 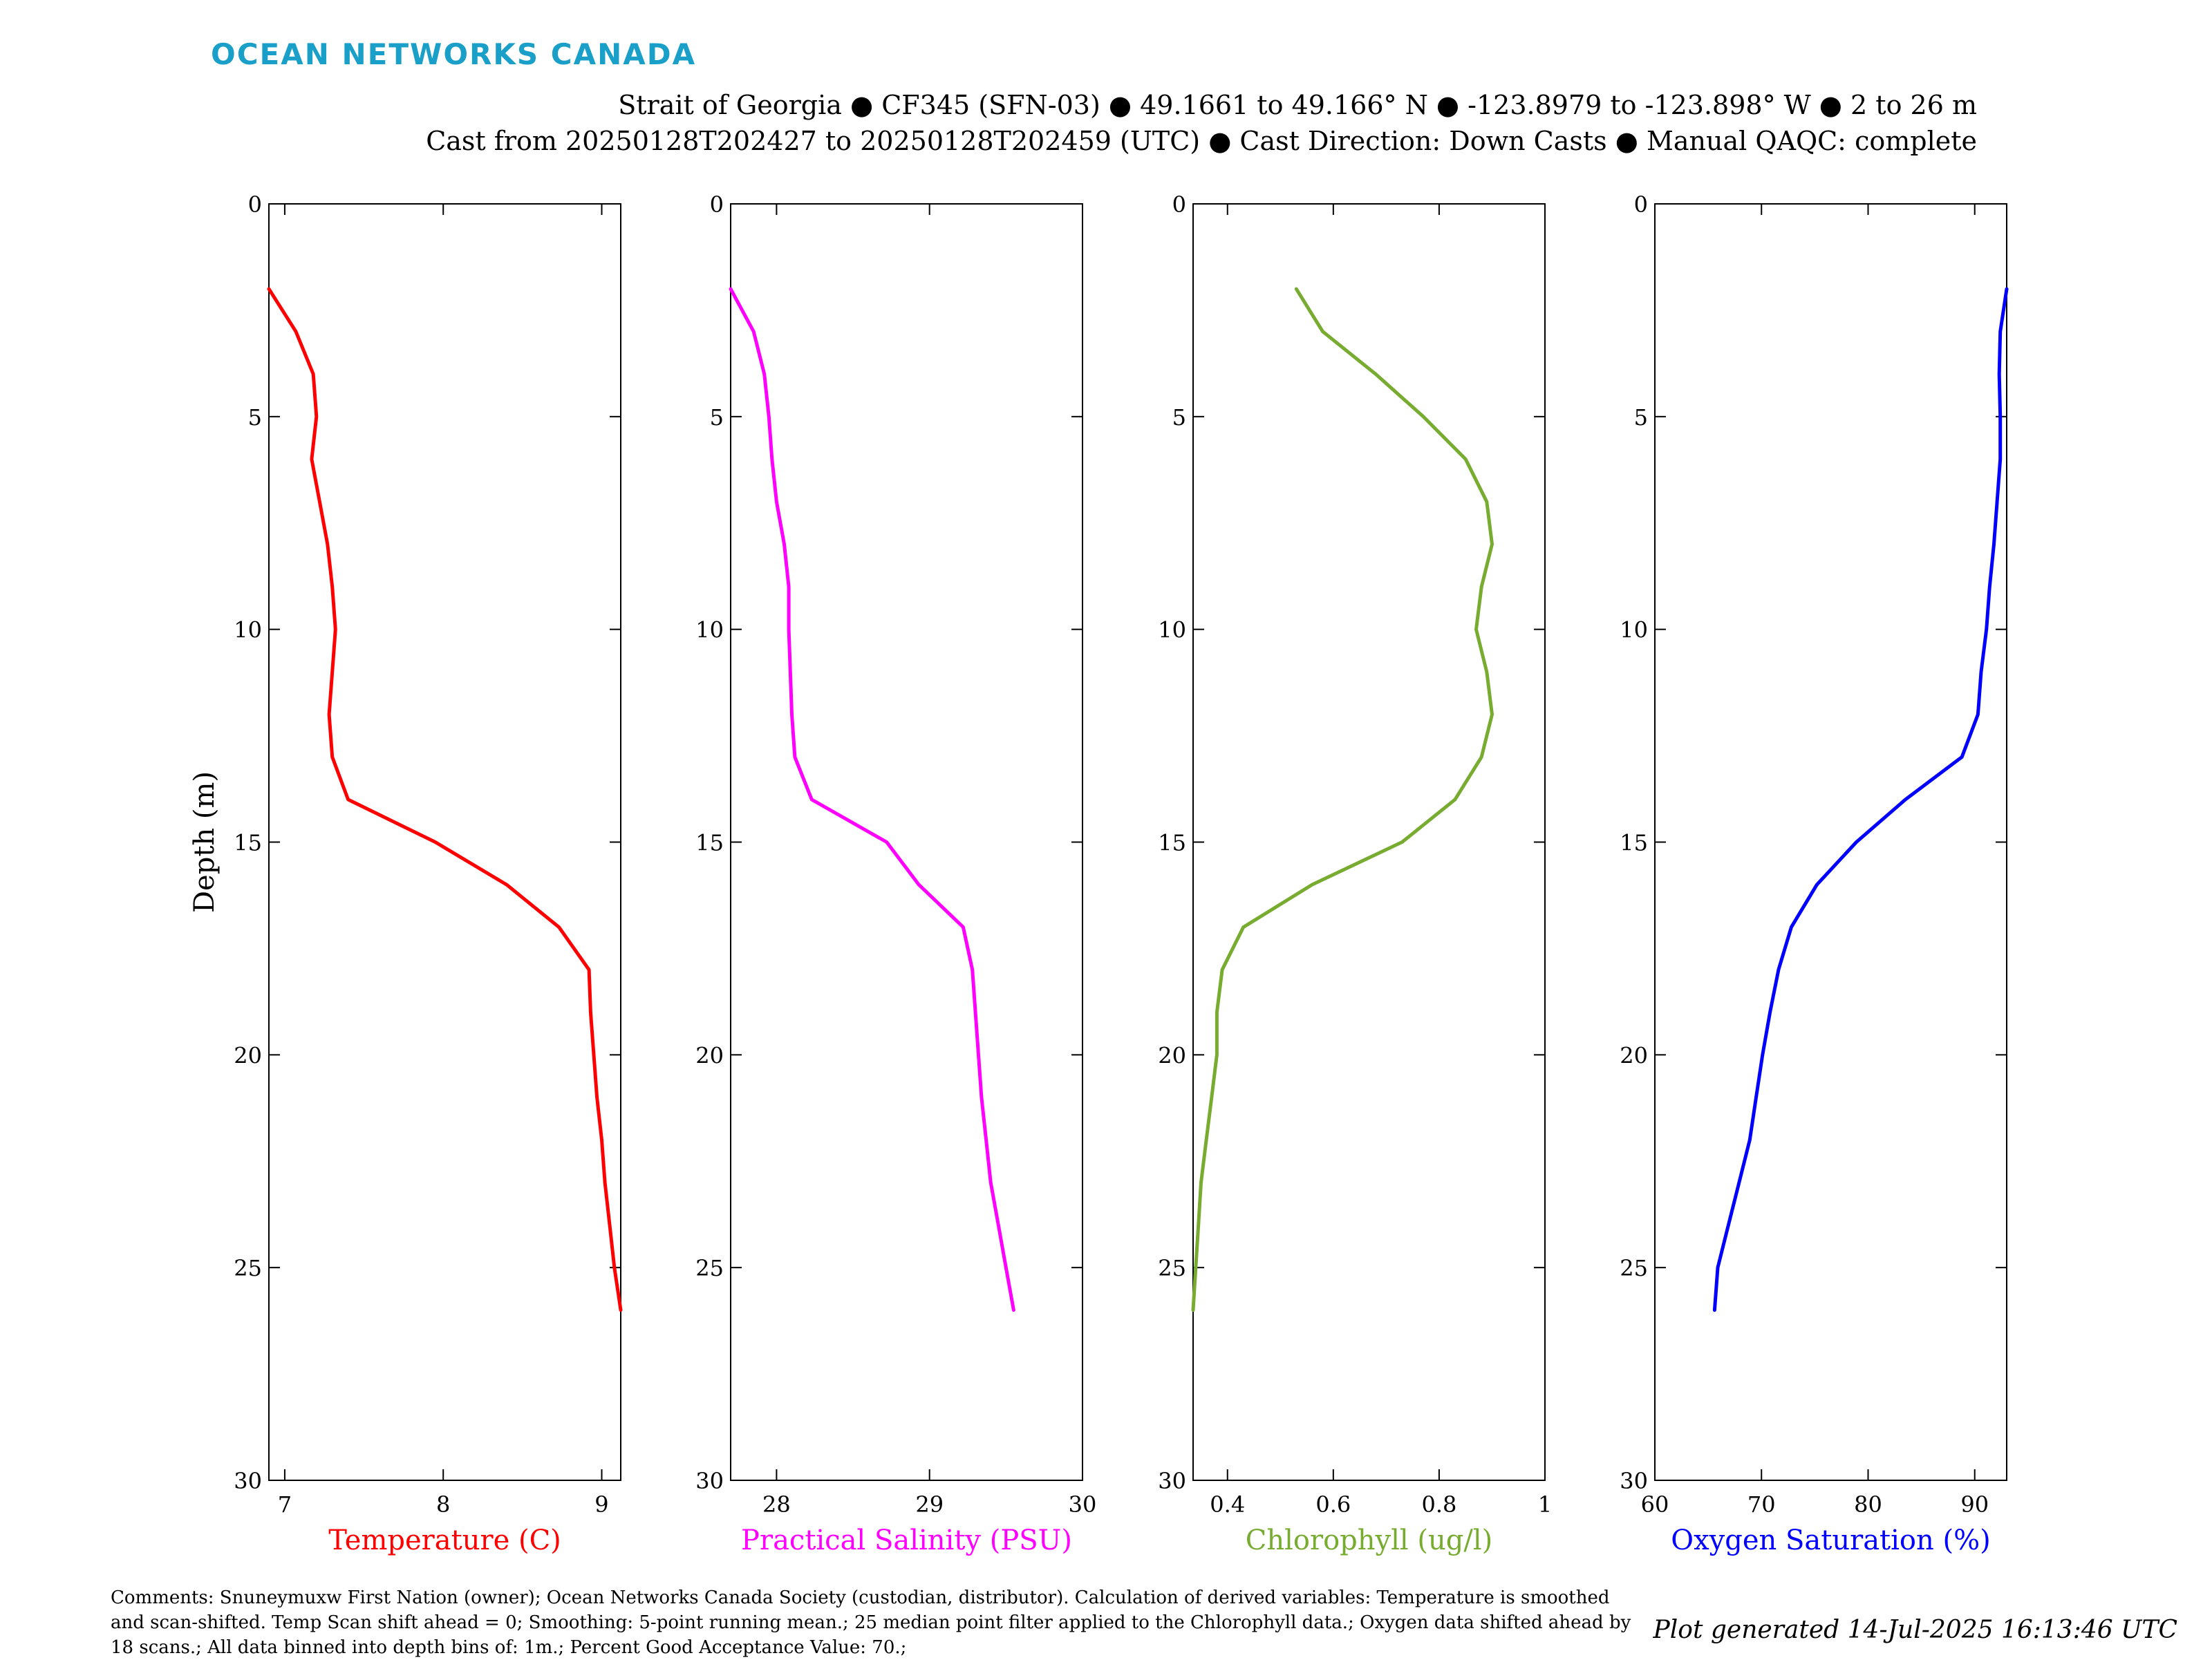 I want to click on panel-chlorophyll-ug-l-series-line, so click(x=1342, y=799).